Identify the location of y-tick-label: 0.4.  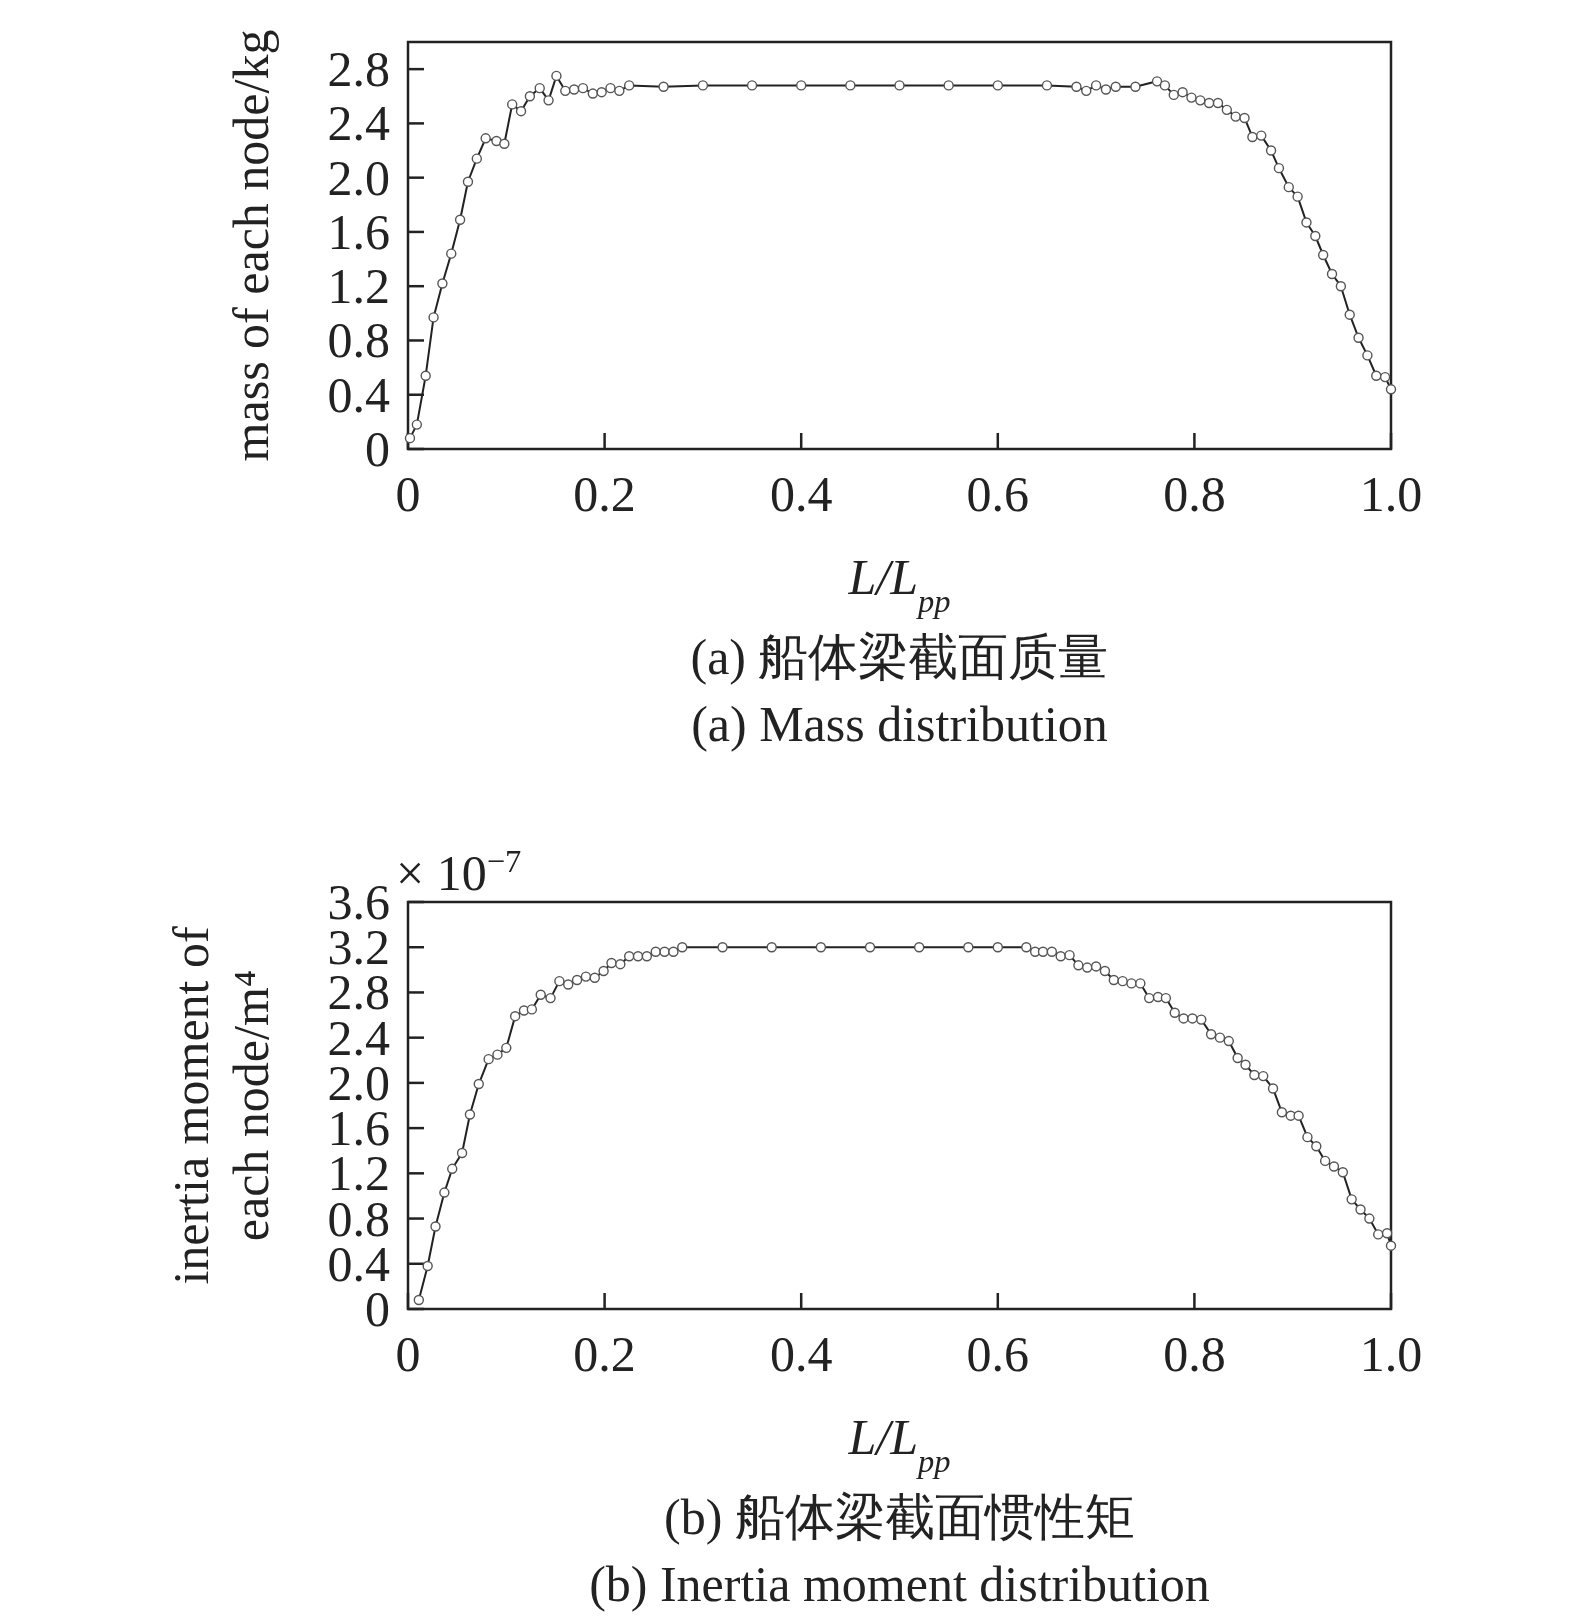
(358, 394).